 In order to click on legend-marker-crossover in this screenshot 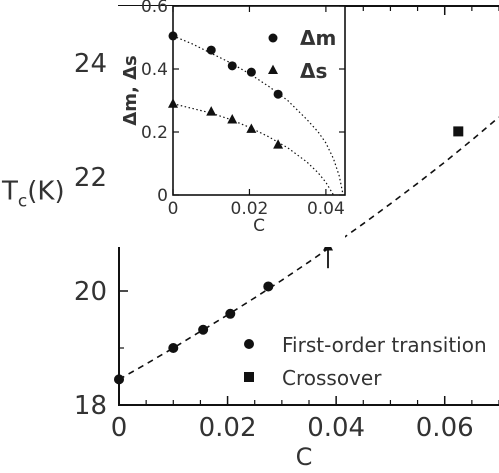, I will do `click(249, 377)`.